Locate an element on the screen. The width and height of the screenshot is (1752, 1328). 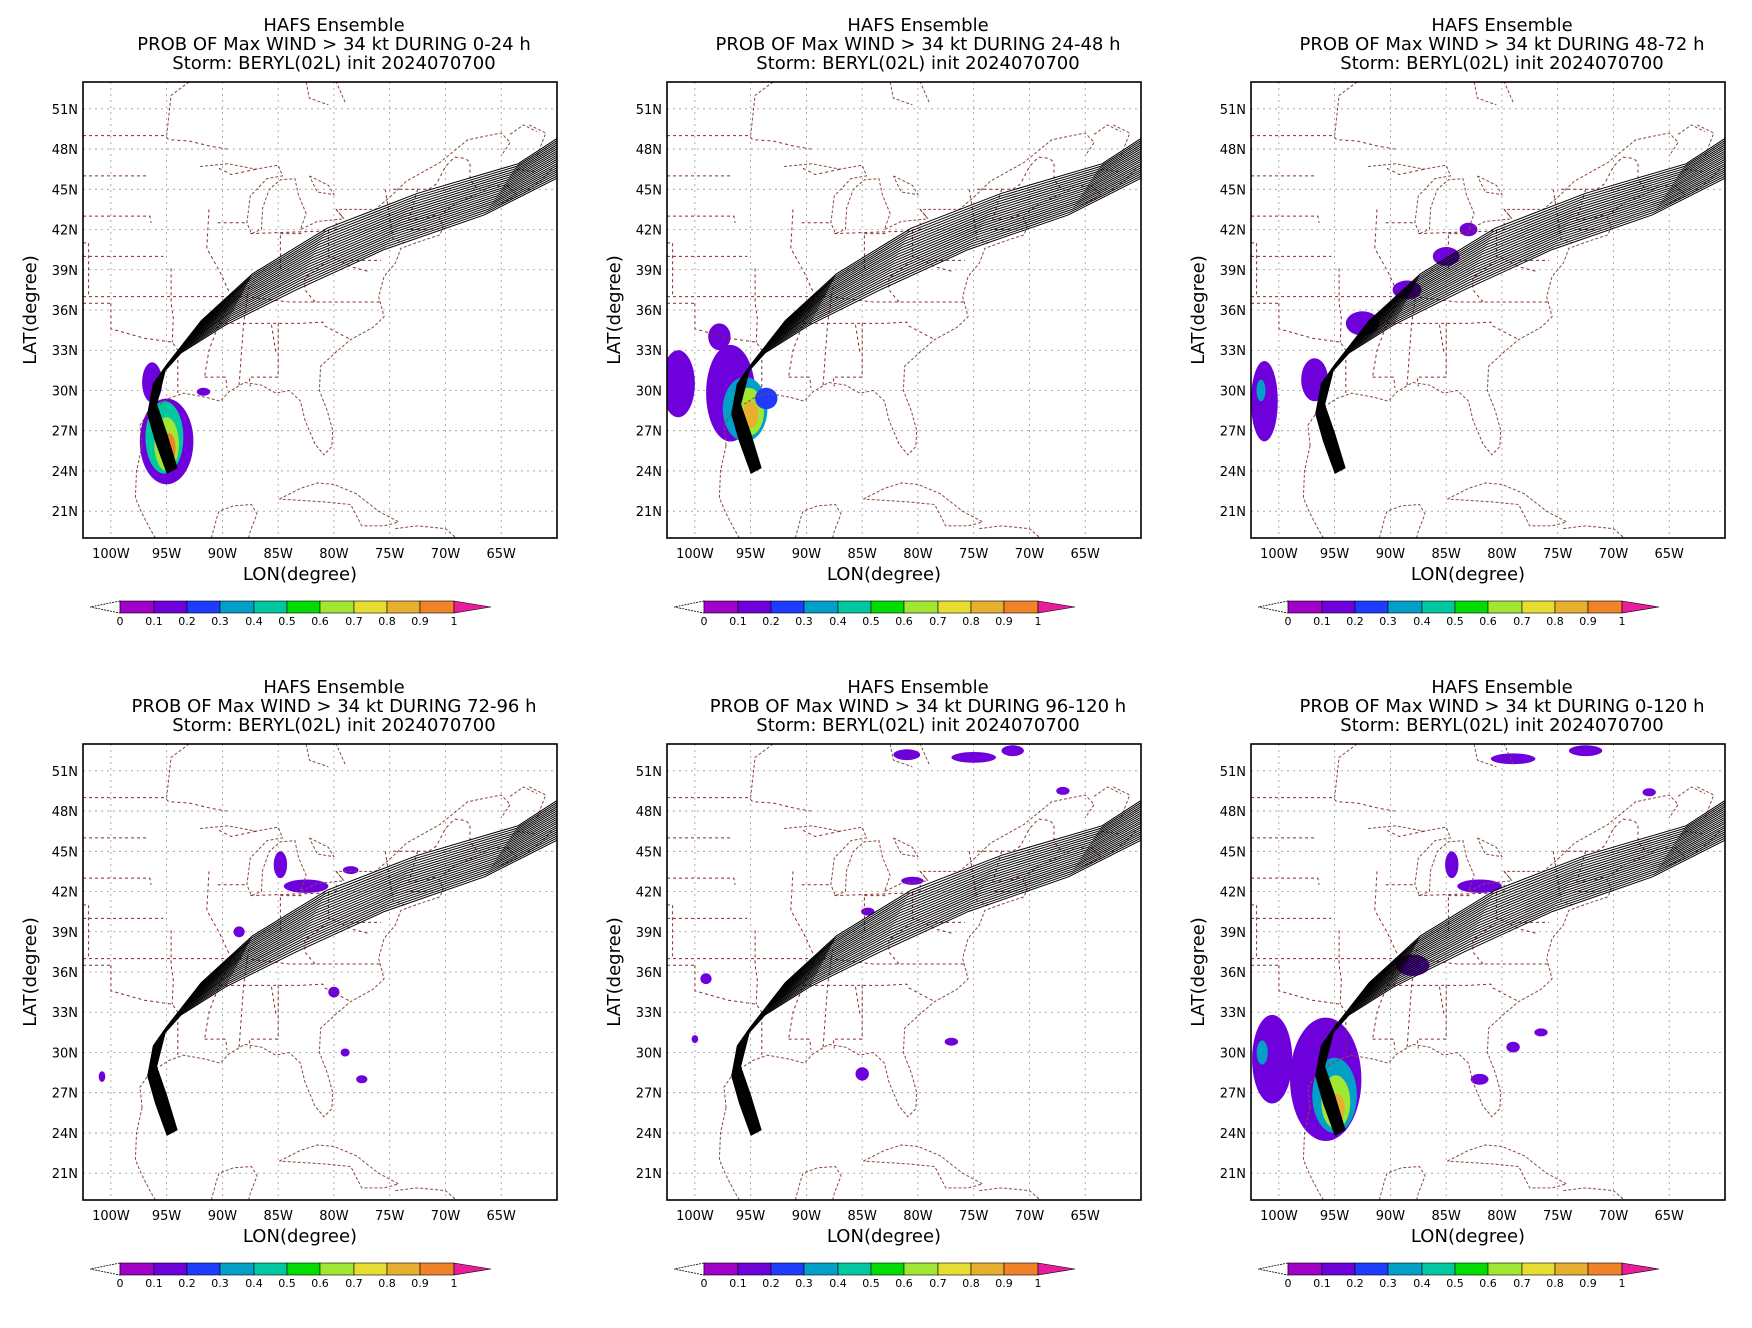
y-tick-label: 24N is located at coordinates (1233, 472).